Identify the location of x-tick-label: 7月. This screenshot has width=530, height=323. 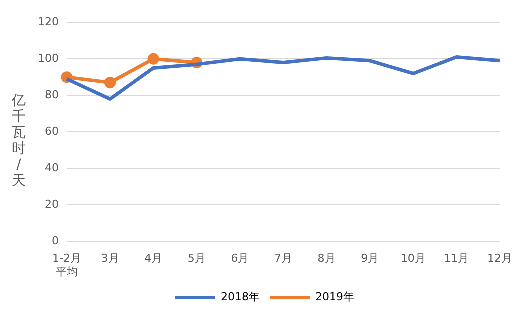
(283, 259).